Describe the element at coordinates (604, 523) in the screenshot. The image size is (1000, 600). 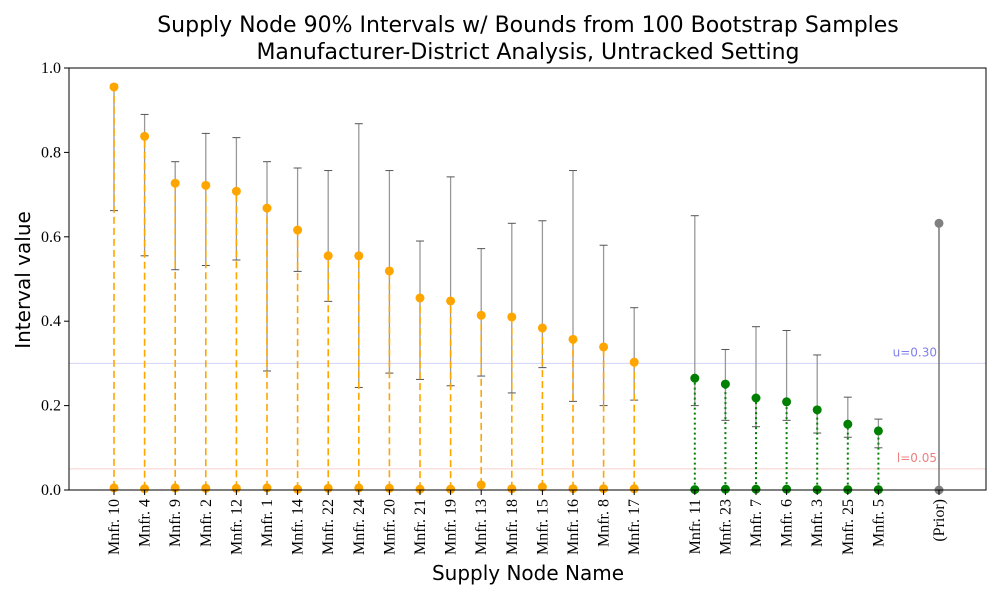
I see `x-tick-label-mnfr-8: Mnfr. 8` at that location.